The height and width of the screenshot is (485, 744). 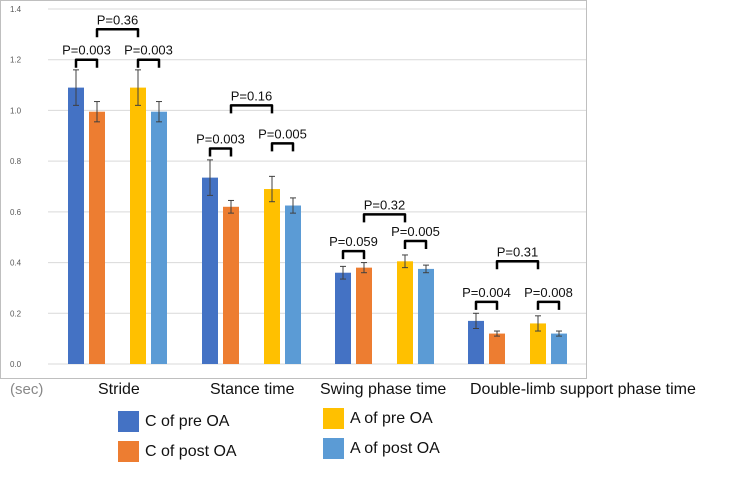 What do you see at coordinates (391, 418) in the screenshot?
I see `legend-label: A of pre OA` at bounding box center [391, 418].